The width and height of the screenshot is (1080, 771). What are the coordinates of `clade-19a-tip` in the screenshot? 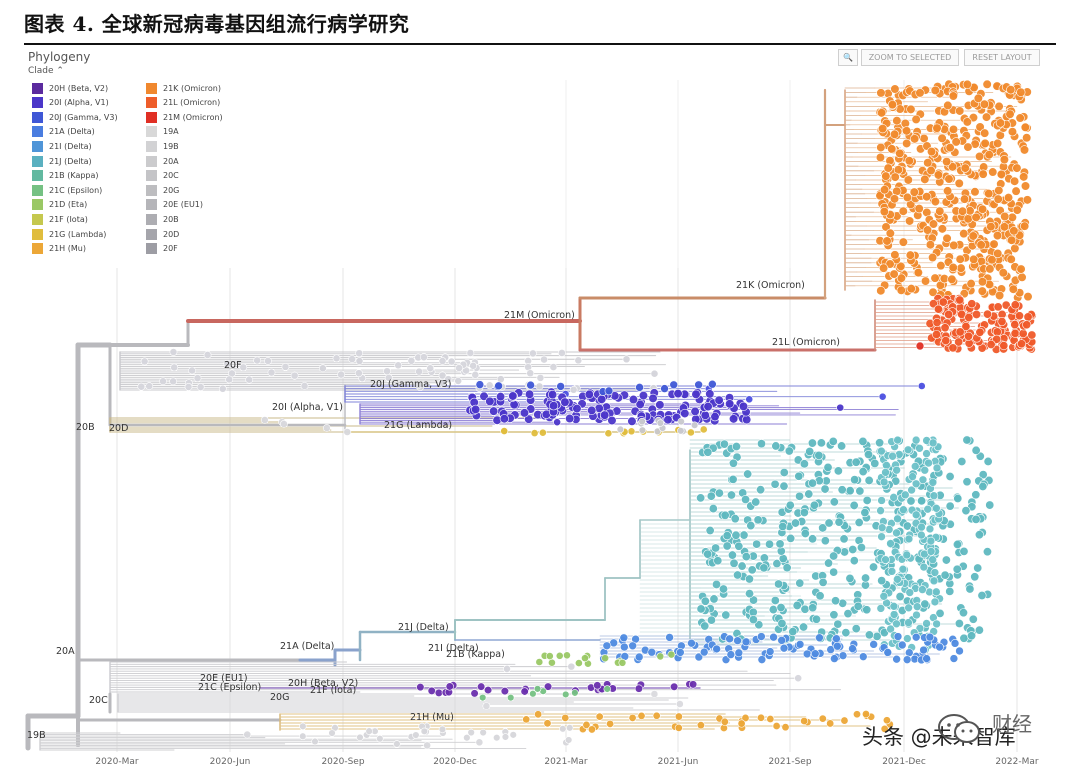 It's located at (416, 735).